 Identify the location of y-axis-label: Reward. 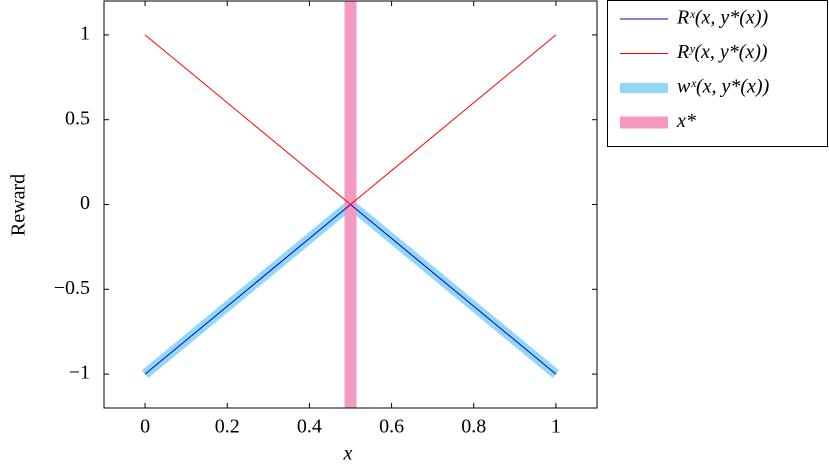
(19, 205).